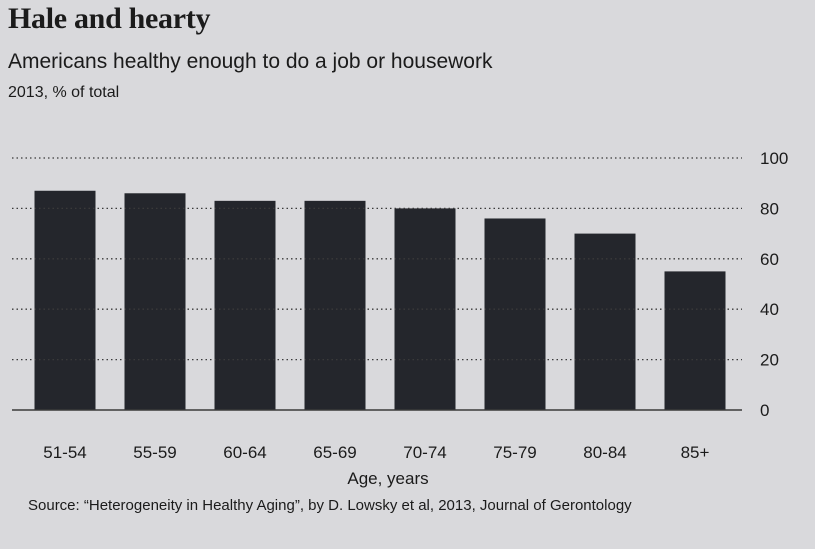 The height and width of the screenshot is (549, 815). Describe the element at coordinates (64, 92) in the screenshot. I see `unit-label: 2013, % of total` at that location.